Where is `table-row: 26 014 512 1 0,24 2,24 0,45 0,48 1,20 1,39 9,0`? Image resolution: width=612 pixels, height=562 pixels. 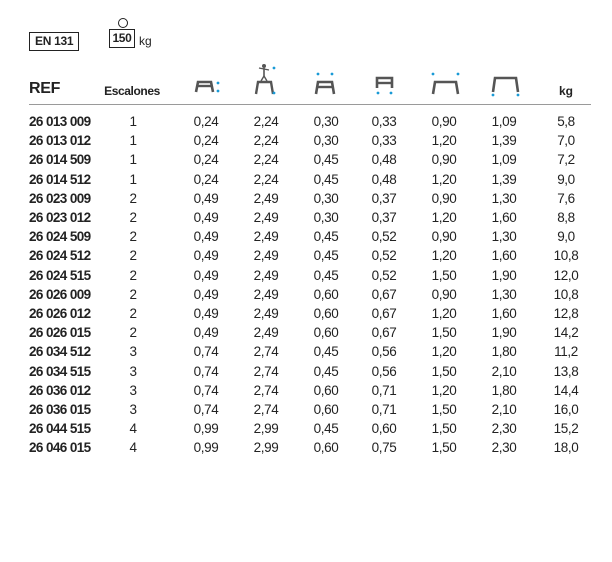 table-row: 26 014 512 1 0,24 2,24 0,45 0,48 1,20 1,39 9,0 is located at coordinates (306, 179).